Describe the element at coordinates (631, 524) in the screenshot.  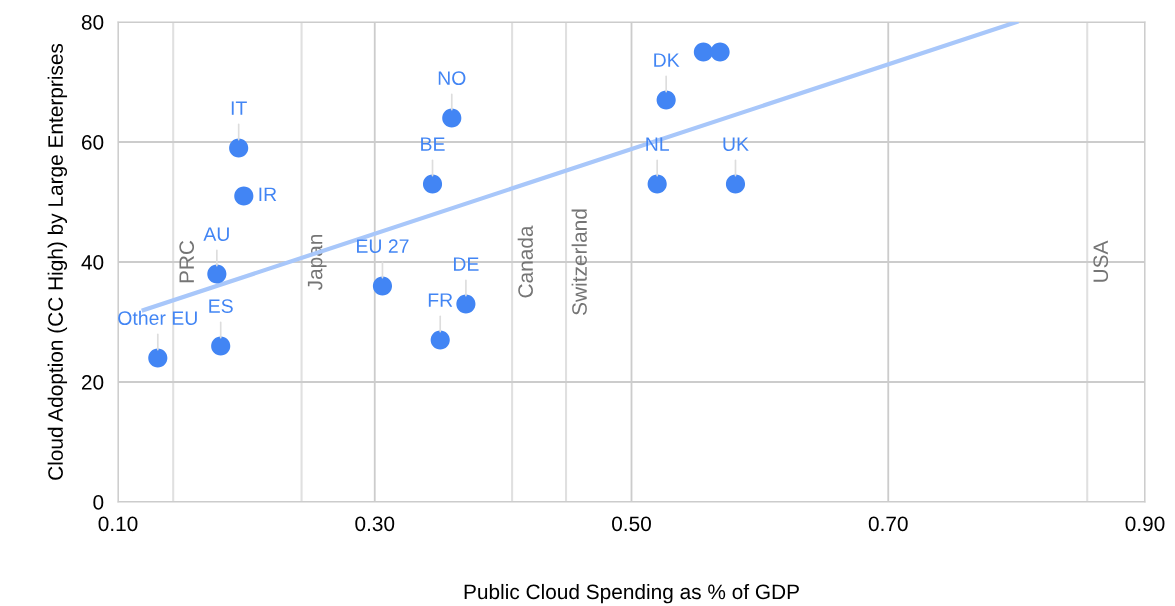
I see `x-tick-label: 0.50` at that location.